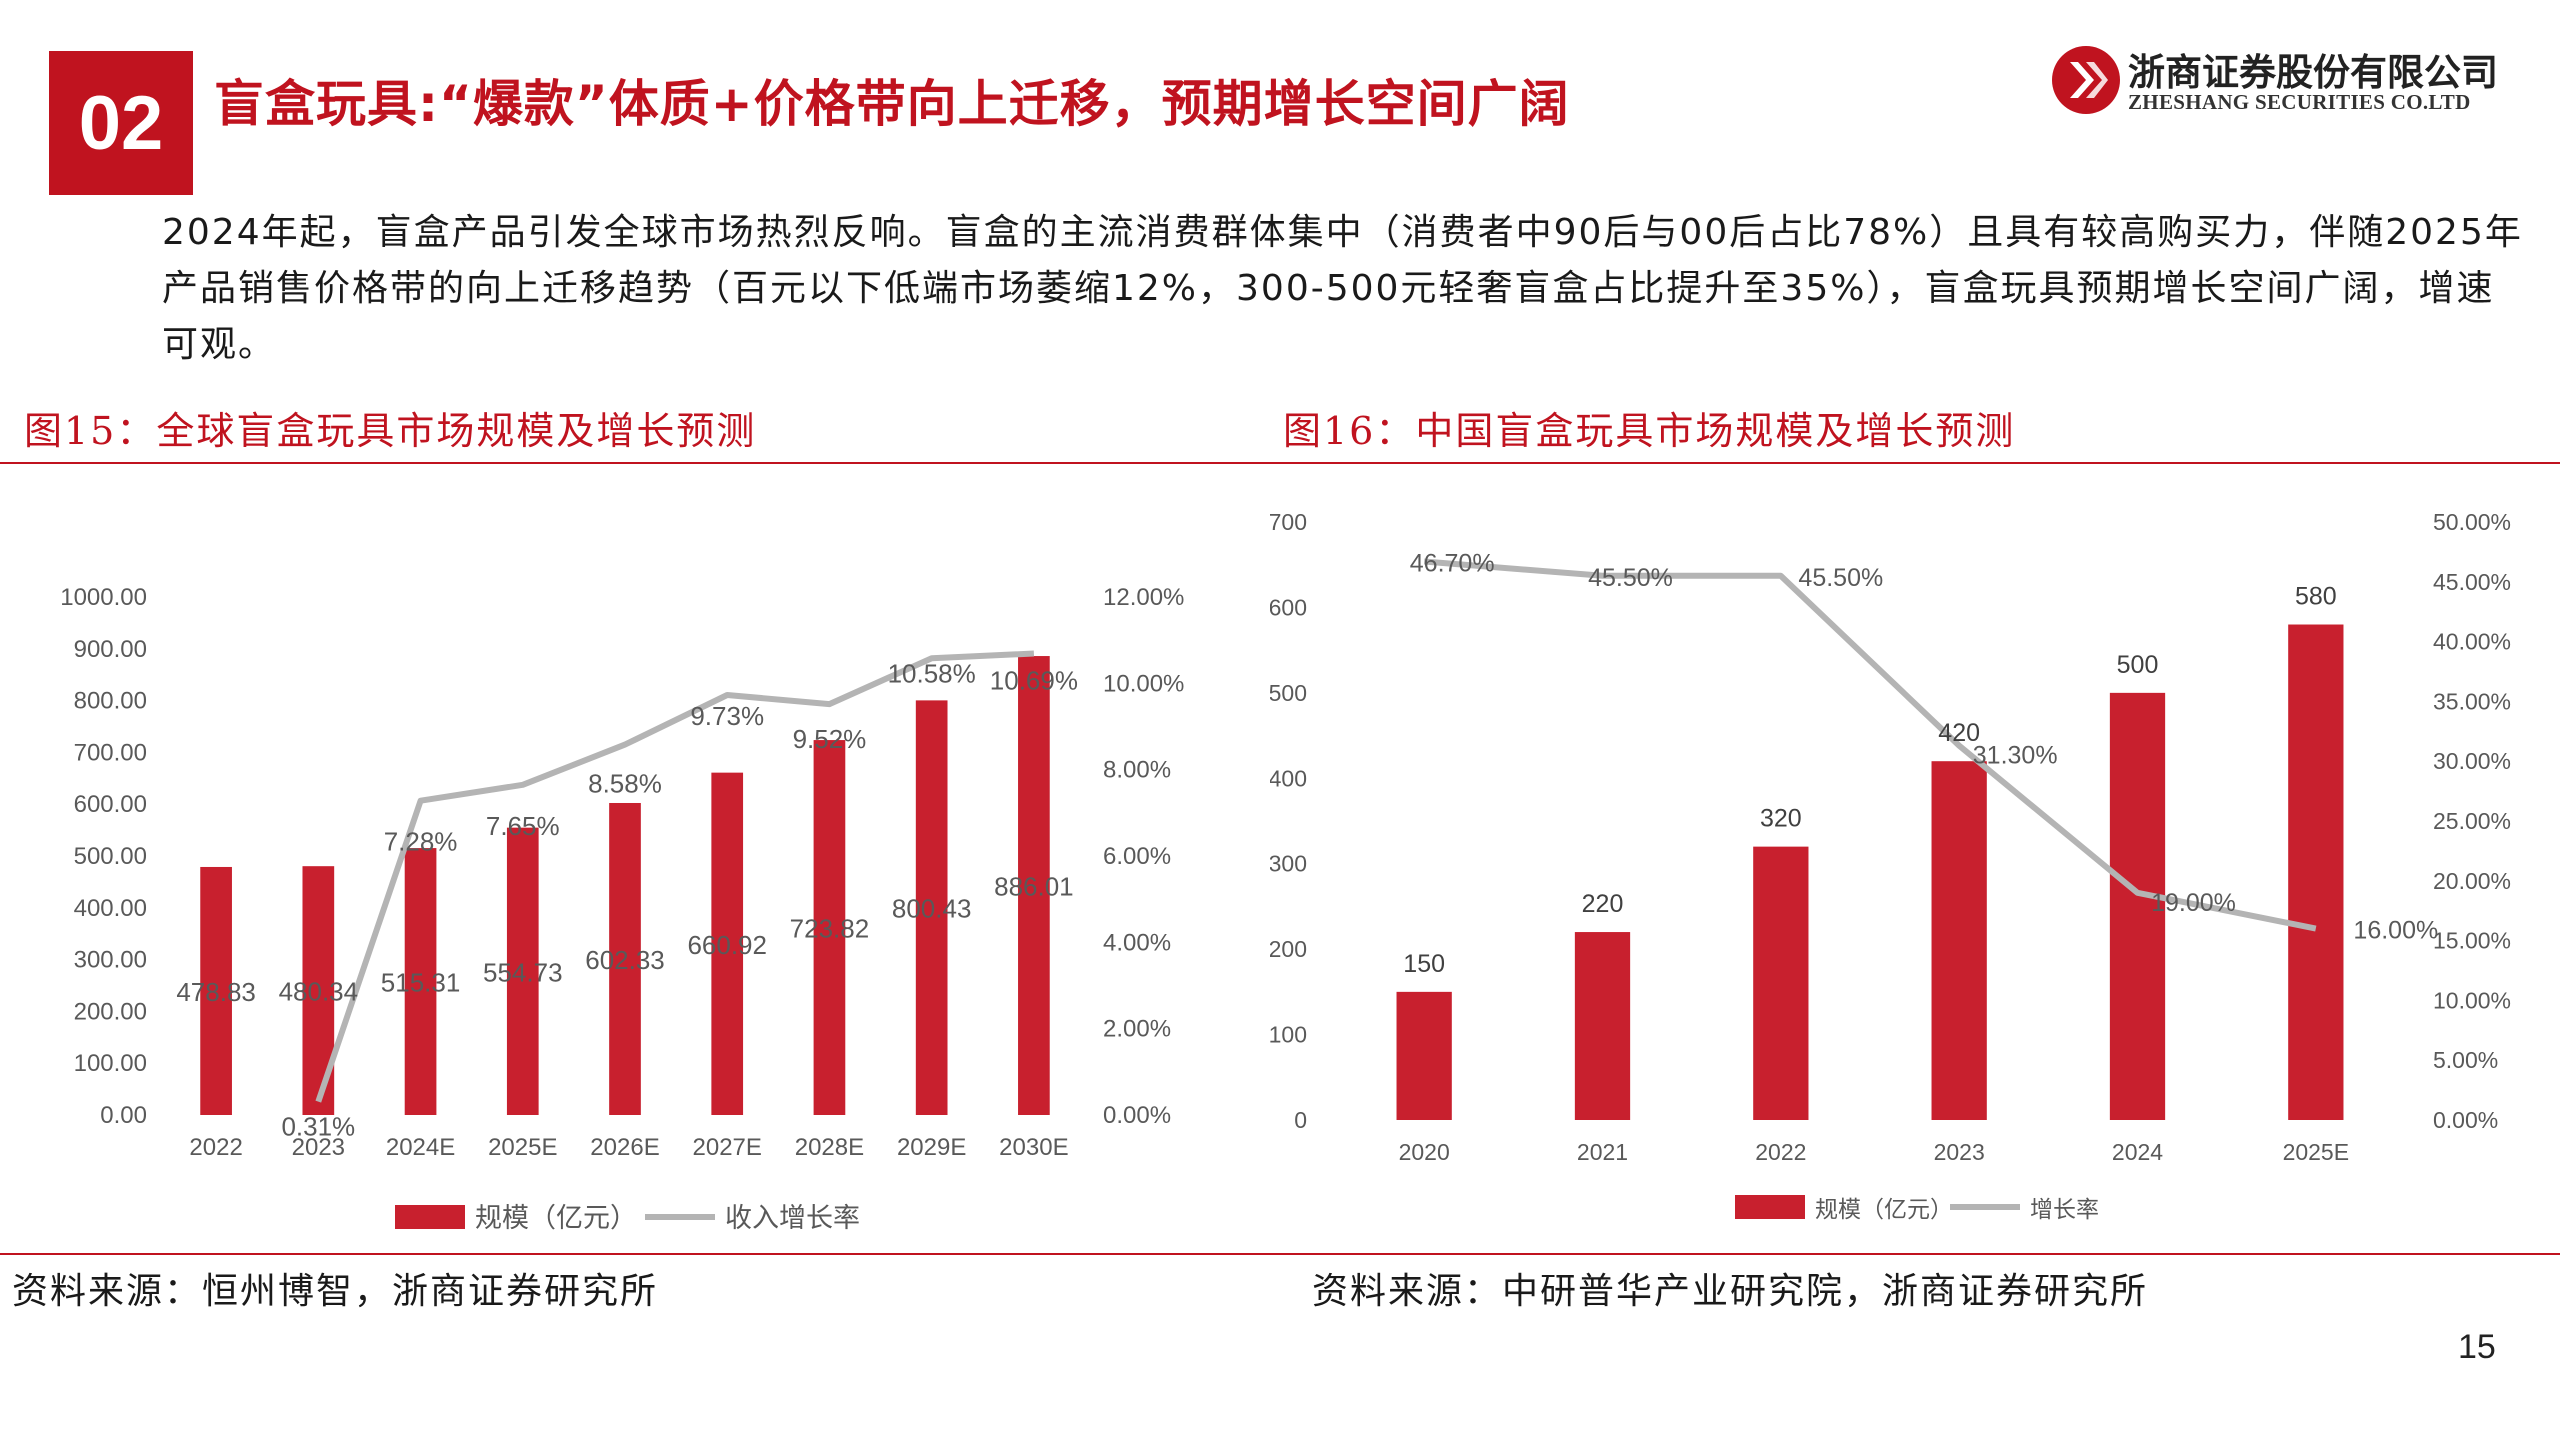 The image size is (2560, 1440). Describe the element at coordinates (1280, 463) in the screenshot. I see `figure-top-rule` at that location.